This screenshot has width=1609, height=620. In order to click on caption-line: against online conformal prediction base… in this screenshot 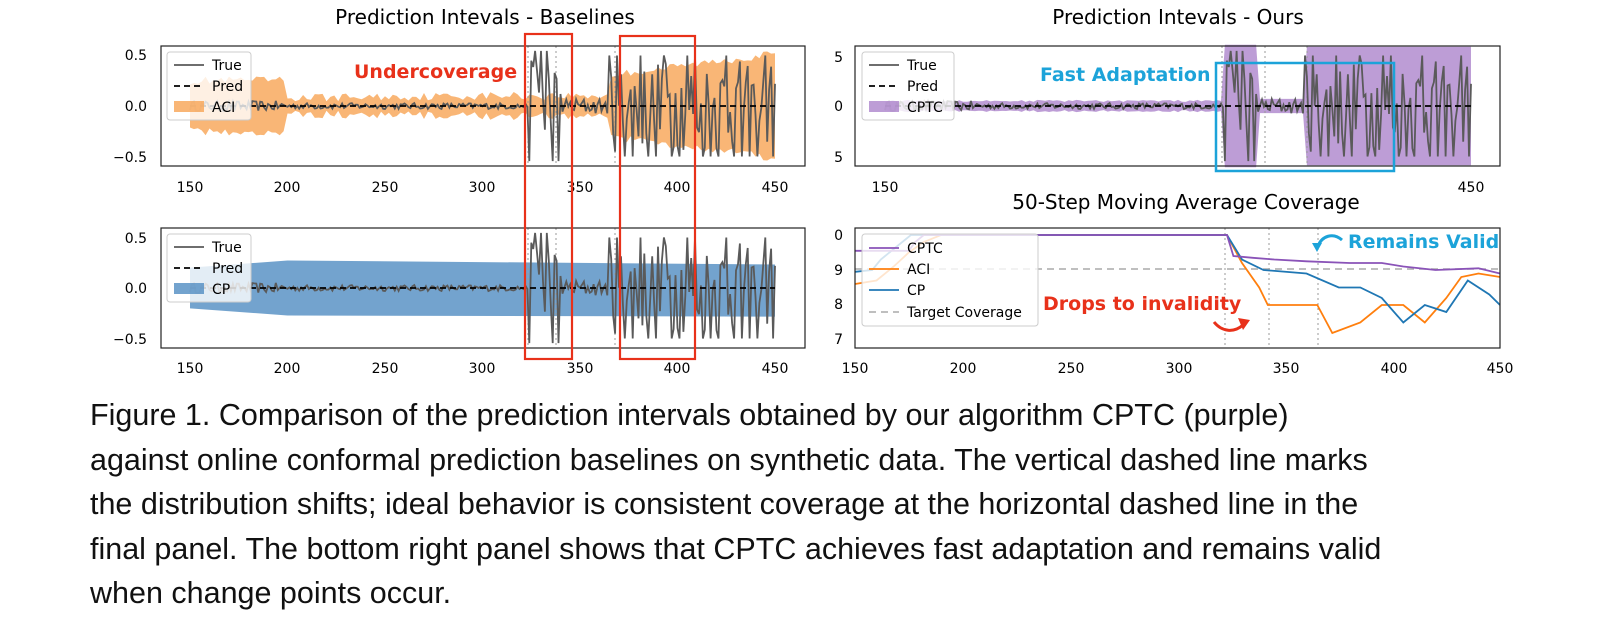, I will do `click(729, 459)`.